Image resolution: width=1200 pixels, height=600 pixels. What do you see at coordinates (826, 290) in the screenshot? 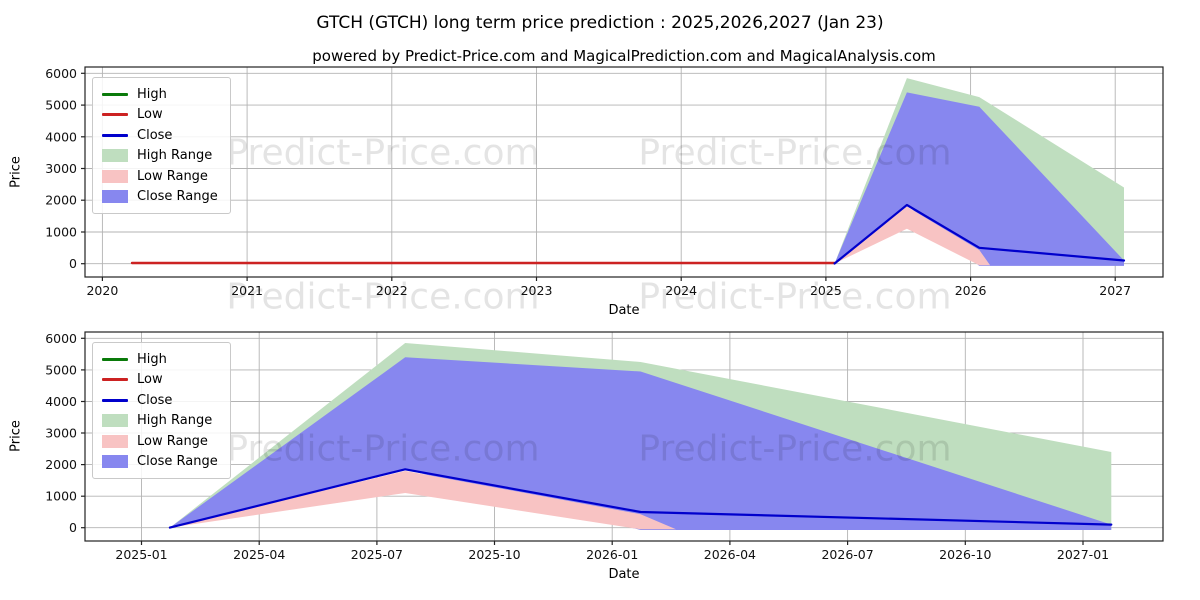
I see `x-tick-label: 2025` at bounding box center [826, 290].